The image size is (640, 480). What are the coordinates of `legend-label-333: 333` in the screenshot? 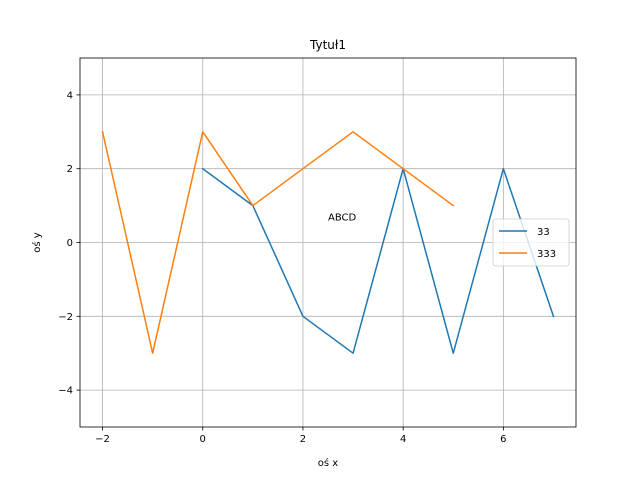 It's located at (546, 254).